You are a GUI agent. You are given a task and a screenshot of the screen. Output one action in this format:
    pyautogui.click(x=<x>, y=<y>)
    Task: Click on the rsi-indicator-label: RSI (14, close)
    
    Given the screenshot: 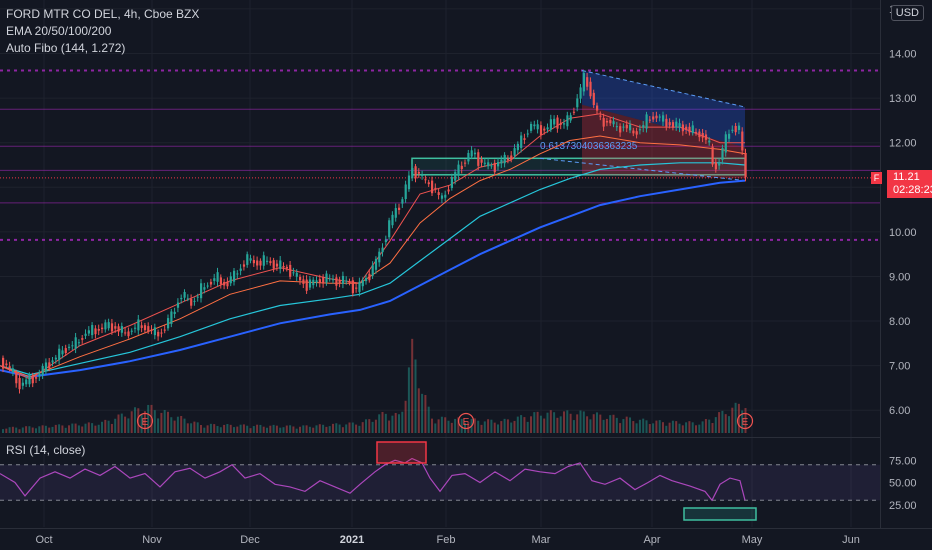 What is the action you would take?
    pyautogui.click(x=46, y=450)
    